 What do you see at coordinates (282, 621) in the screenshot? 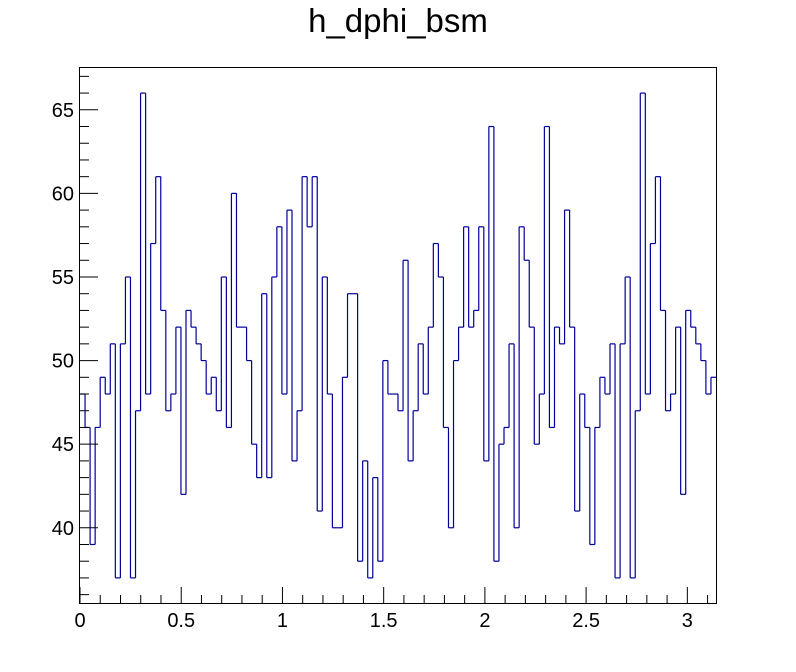
I see `x-tick-label: 1` at bounding box center [282, 621].